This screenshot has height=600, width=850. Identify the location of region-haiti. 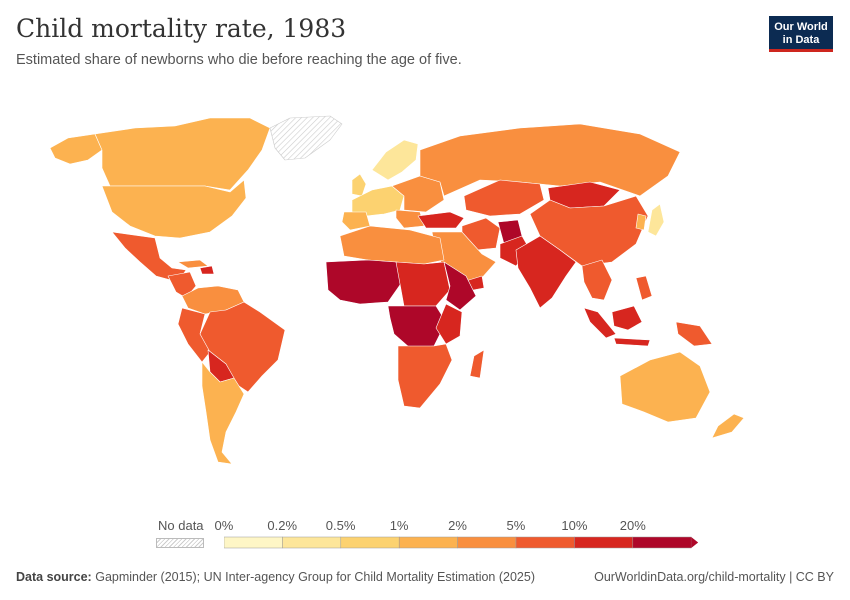
(207, 270).